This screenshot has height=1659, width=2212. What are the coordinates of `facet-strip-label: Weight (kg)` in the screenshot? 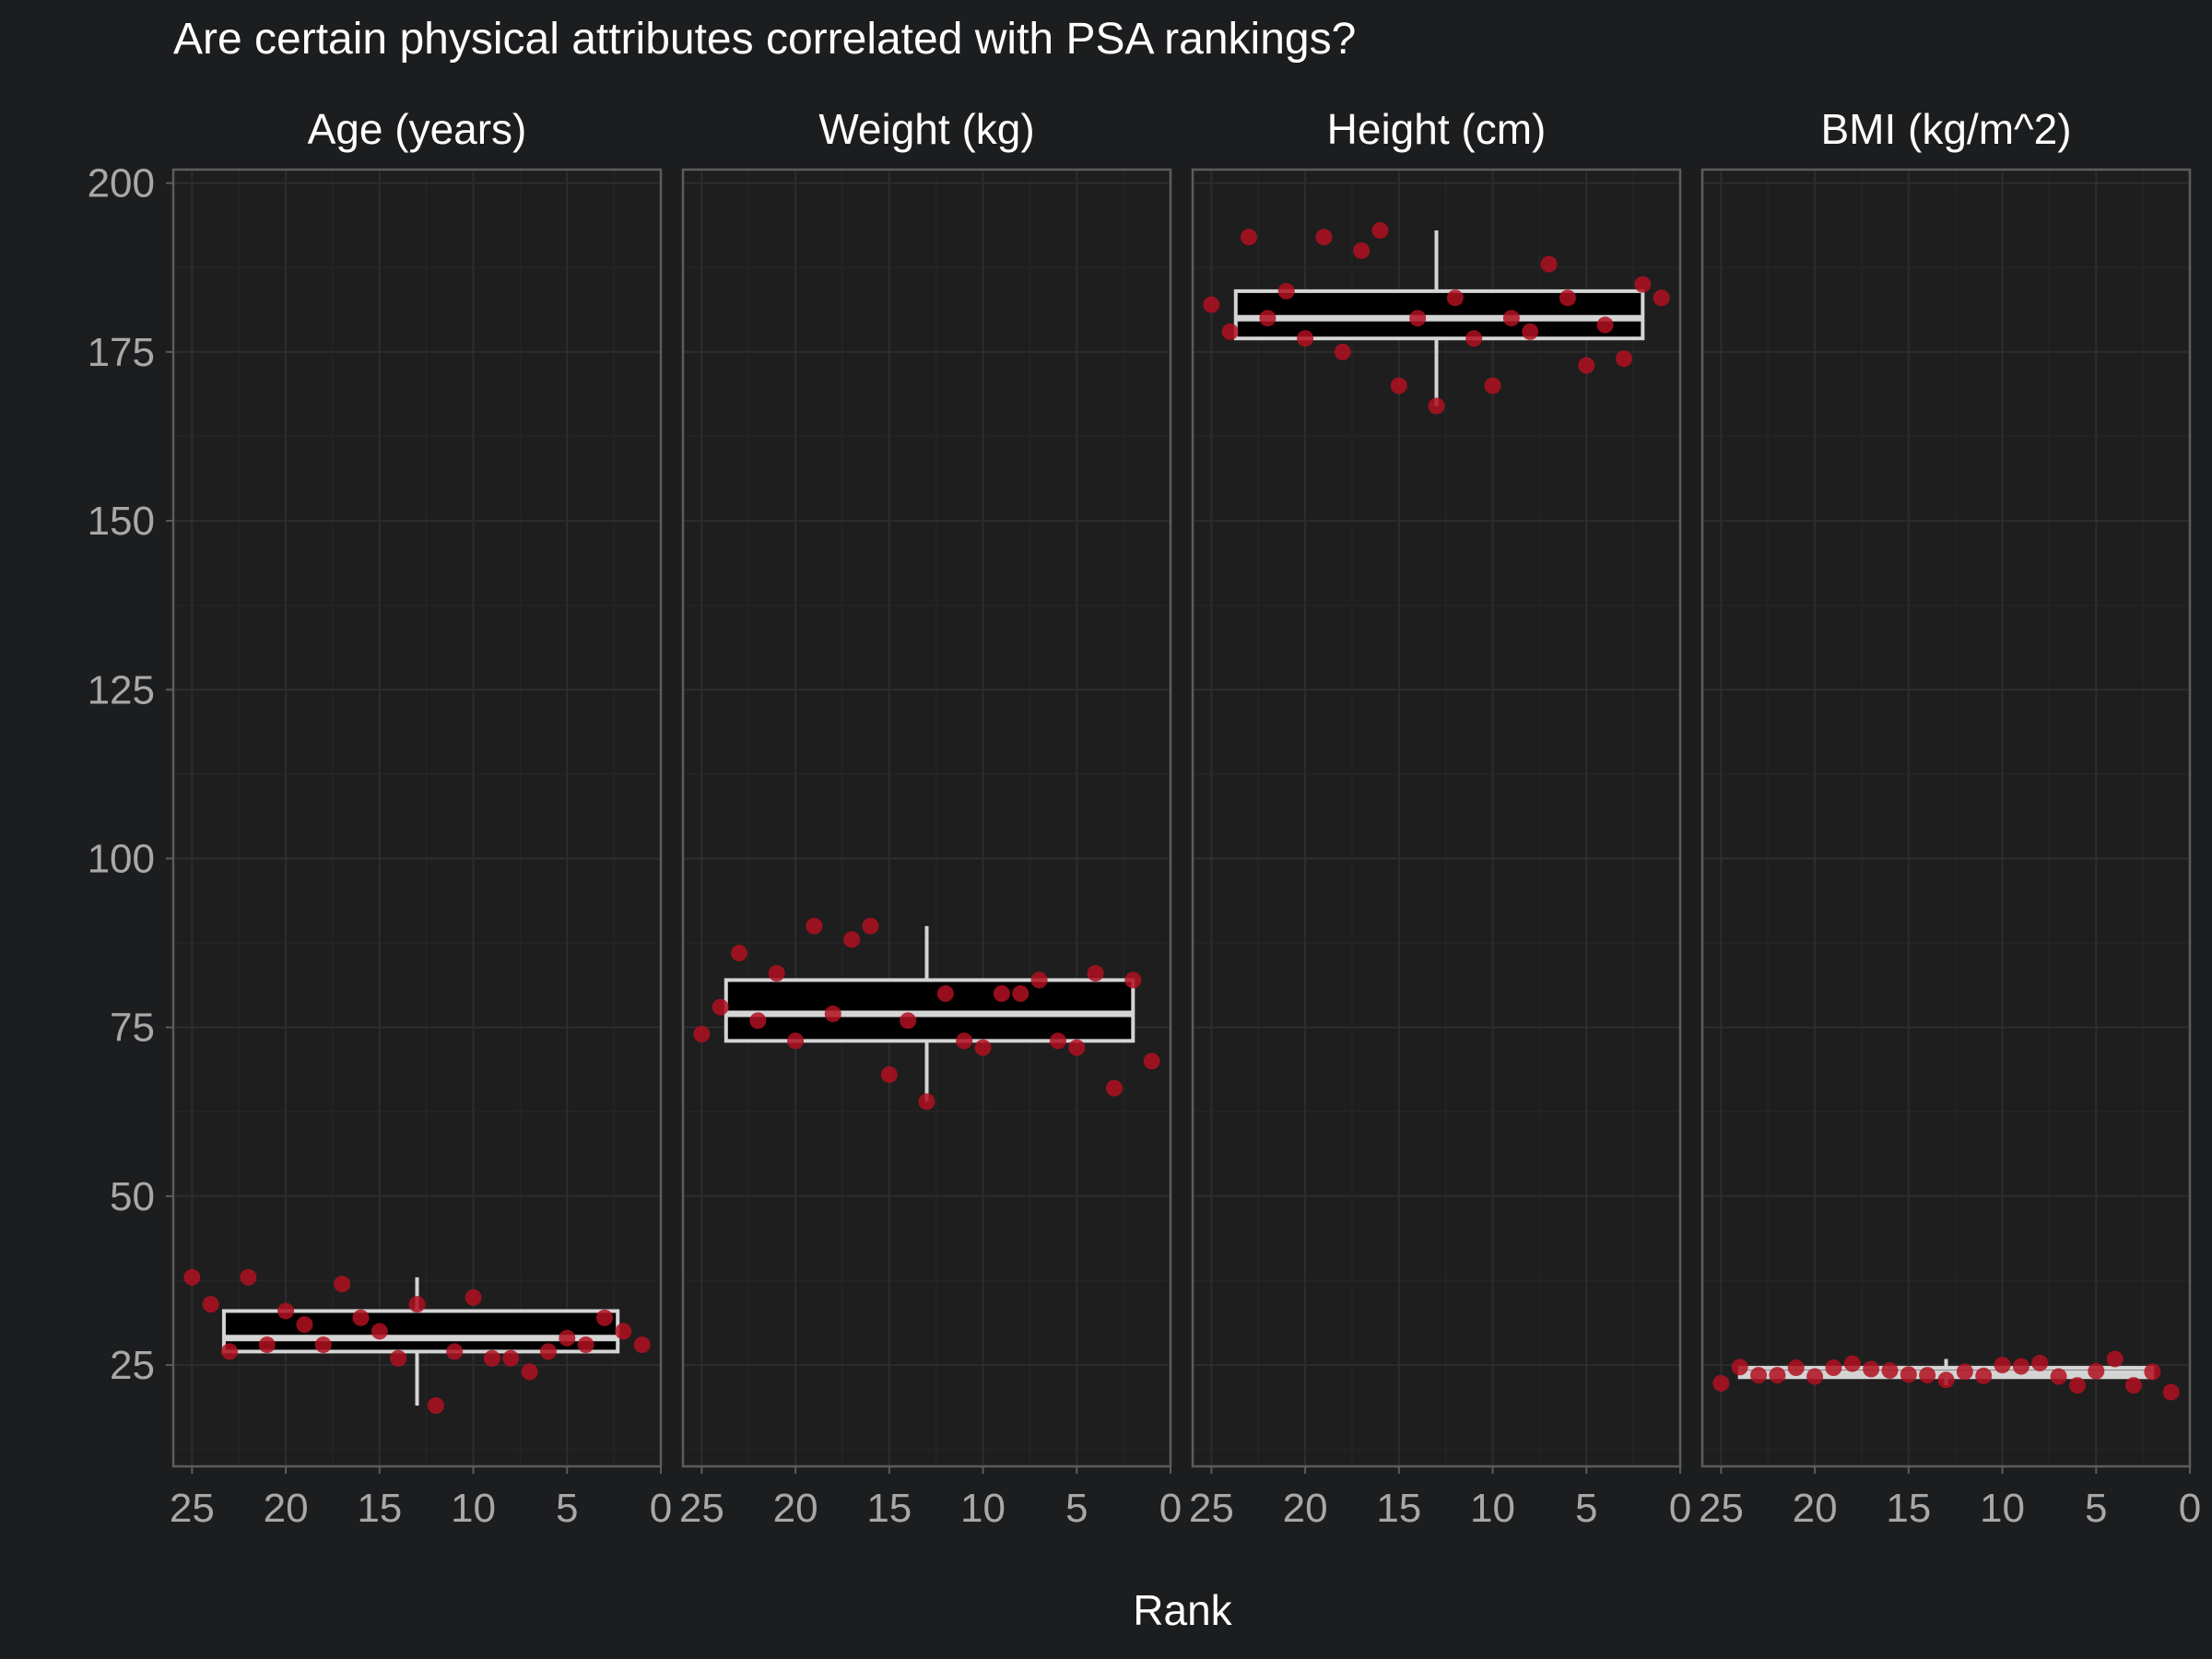 It's located at (926, 129).